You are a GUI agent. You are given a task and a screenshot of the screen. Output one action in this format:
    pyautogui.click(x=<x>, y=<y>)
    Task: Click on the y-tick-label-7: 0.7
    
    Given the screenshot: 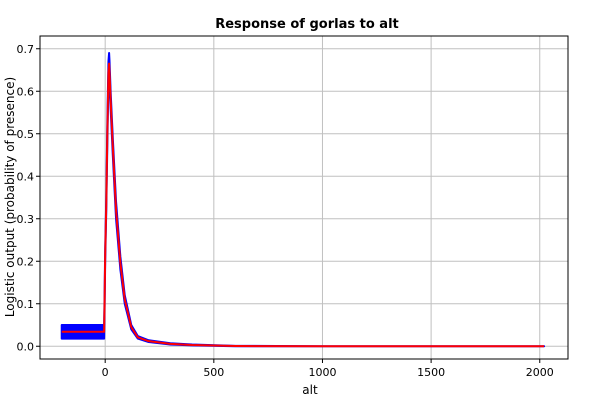 What is the action you would take?
    pyautogui.click(x=26, y=49)
    